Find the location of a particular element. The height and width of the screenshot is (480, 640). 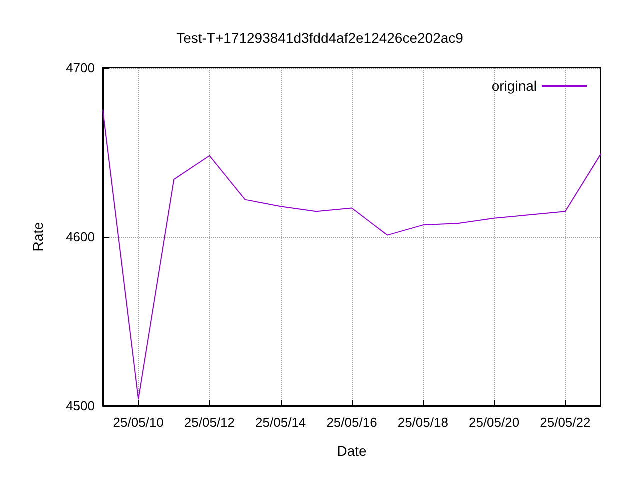

x-tick-label: 25/05/16 is located at coordinates (352, 422).